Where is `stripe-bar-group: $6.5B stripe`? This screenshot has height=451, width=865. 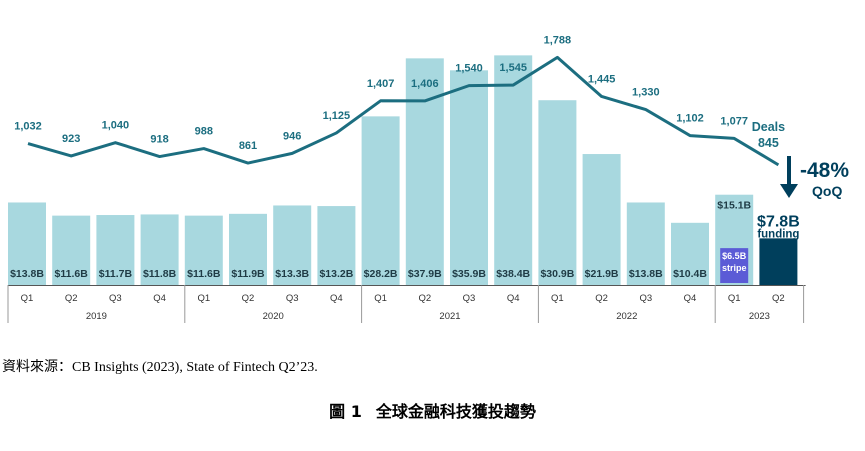
stripe-bar-group: $6.5B stripe is located at coordinates (734, 265).